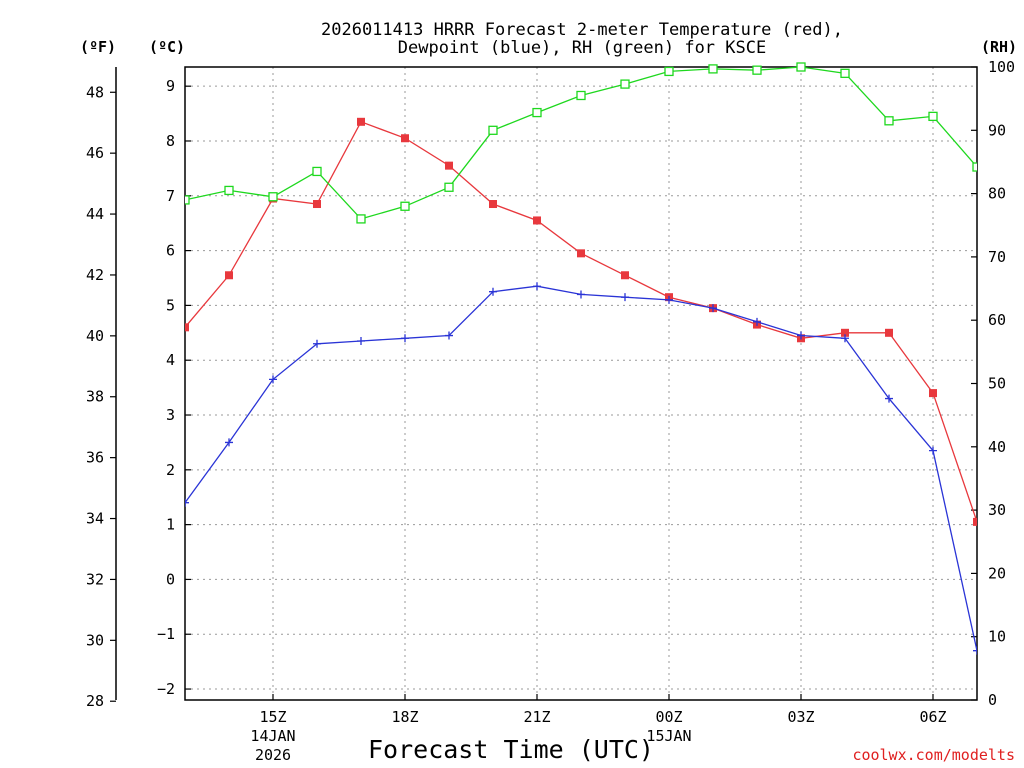 The image size is (1024, 768). Describe the element at coordinates (668, 717) in the screenshot. I see `x-tick-label: 00Z` at that location.